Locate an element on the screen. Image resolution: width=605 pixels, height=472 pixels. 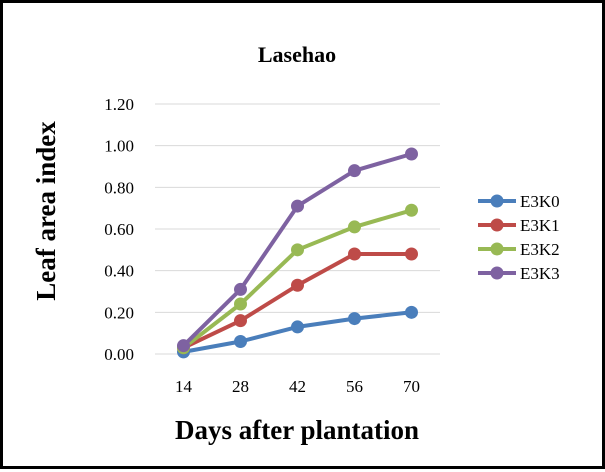
legend-item: E3K0 is located at coordinates (519, 201).